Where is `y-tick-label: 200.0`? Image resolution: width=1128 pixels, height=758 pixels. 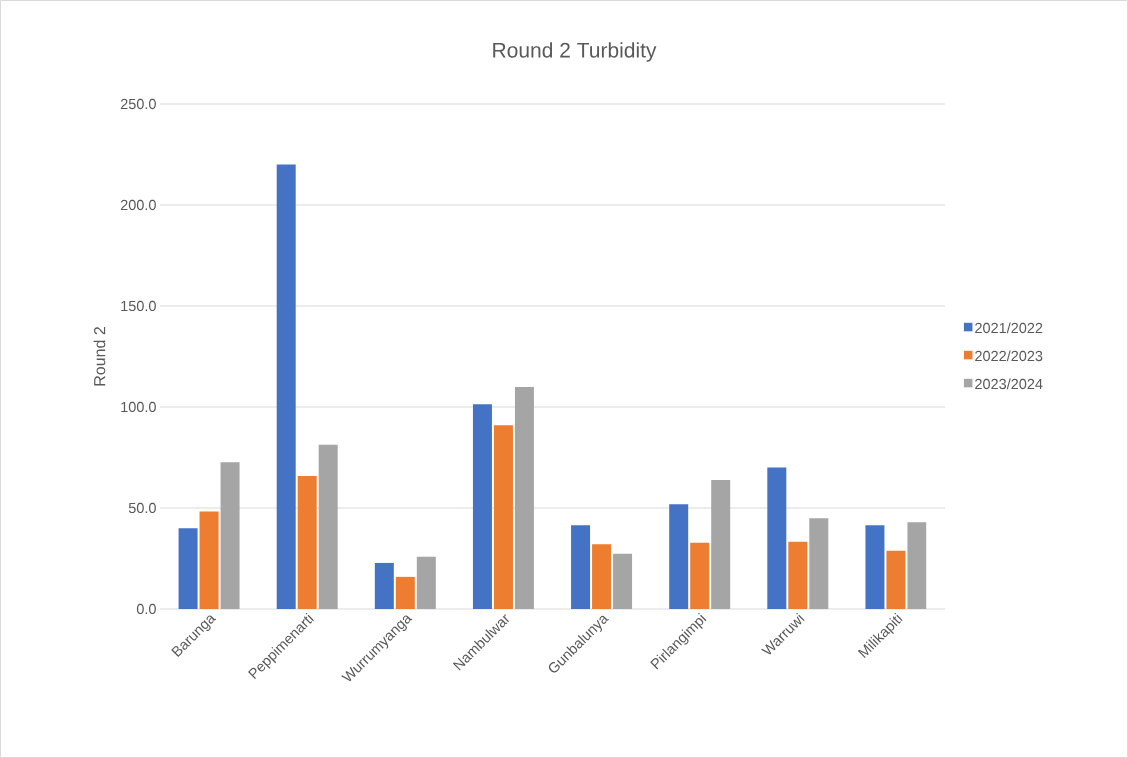
y-tick-label: 200.0 is located at coordinates (138, 205).